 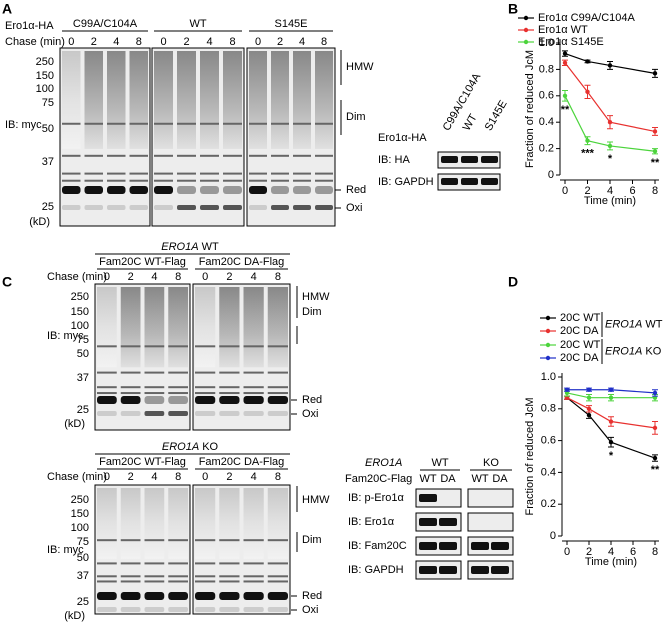 I want to click on label: Chase (min), so click(x=35, y=42).